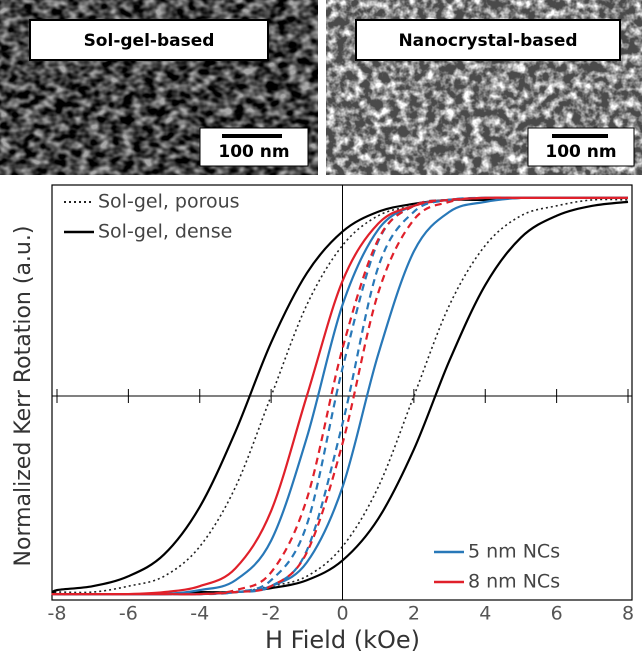 Image resolution: width=642 pixels, height=656 pixels. Describe the element at coordinates (342, 640) in the screenshot. I see `x-axis-label: H Field (kOe)` at that location.